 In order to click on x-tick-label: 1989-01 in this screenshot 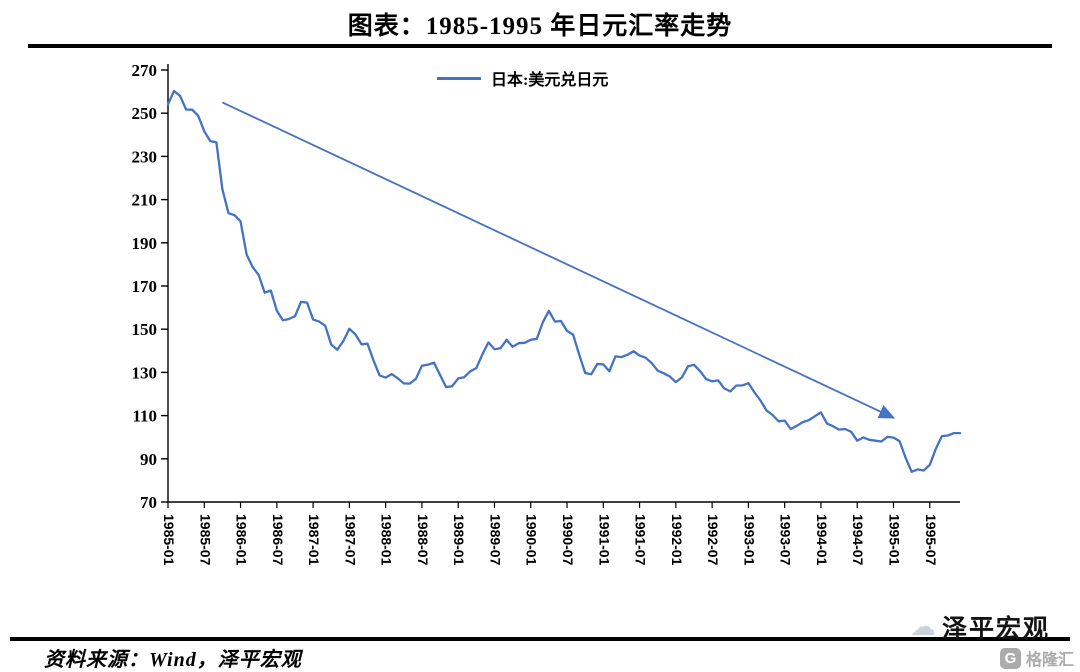, I will do `click(459, 540)`.